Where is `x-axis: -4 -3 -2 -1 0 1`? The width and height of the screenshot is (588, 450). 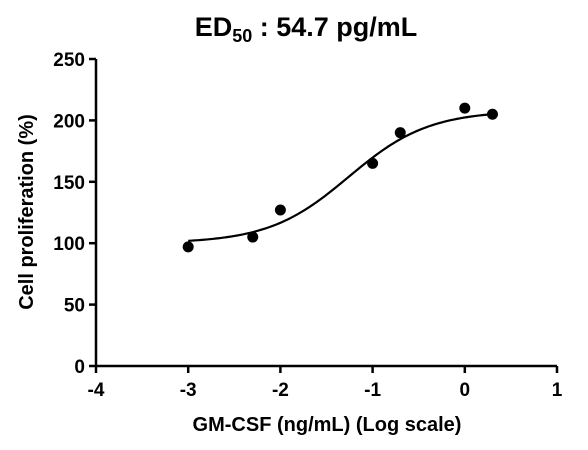 x-axis: -4 -3 -2 -1 0 1 is located at coordinates (325, 382).